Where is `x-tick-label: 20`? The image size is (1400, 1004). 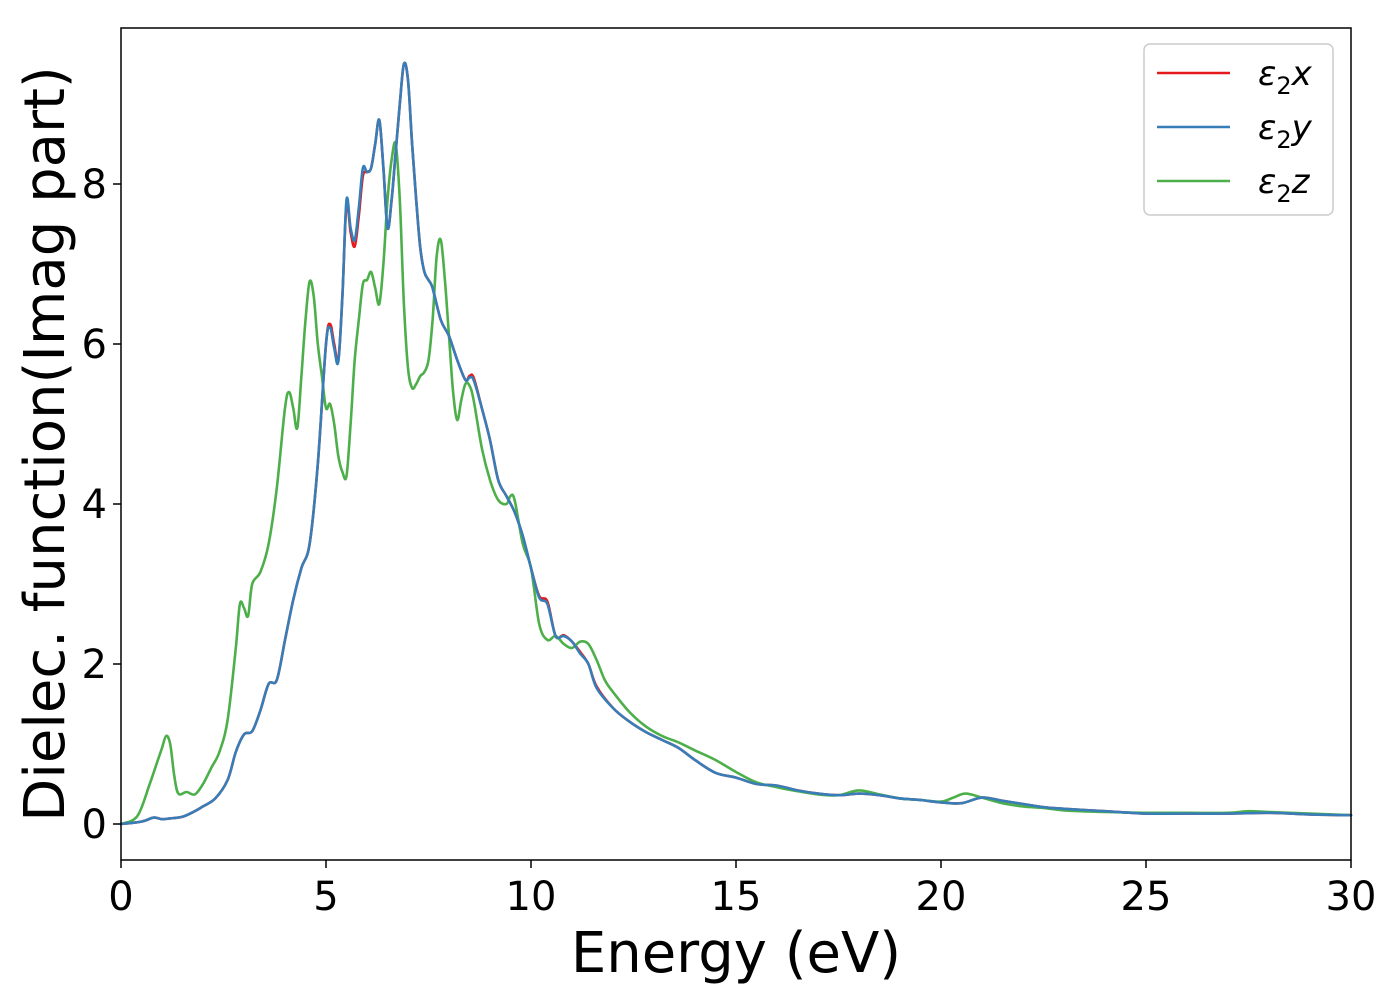 x-tick-label: 20 is located at coordinates (941, 897).